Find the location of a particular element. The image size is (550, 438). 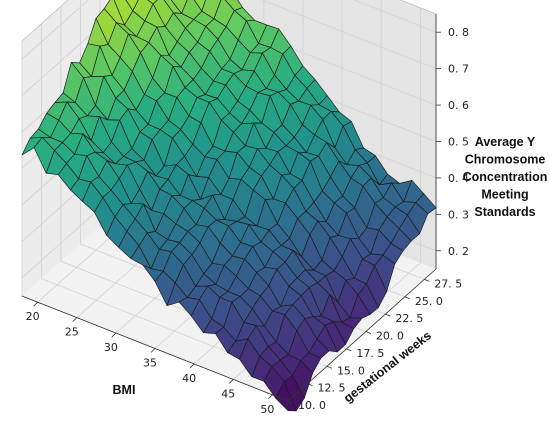

z-tick-label: 0. 4 is located at coordinates (458, 178).